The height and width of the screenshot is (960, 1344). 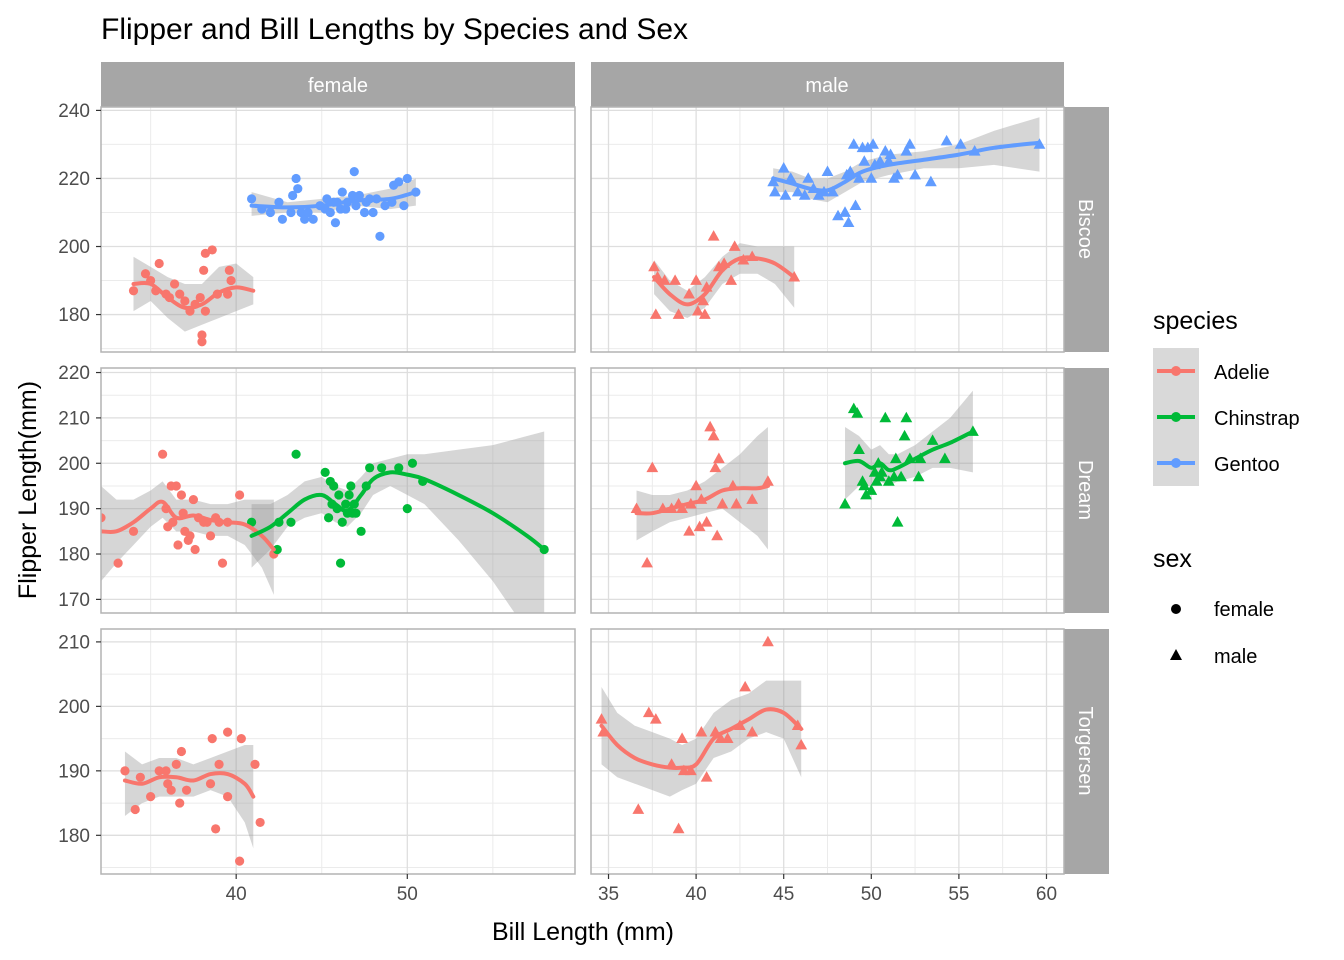 What do you see at coordinates (1176, 609) in the screenshot?
I see `legend-female-shape` at bounding box center [1176, 609].